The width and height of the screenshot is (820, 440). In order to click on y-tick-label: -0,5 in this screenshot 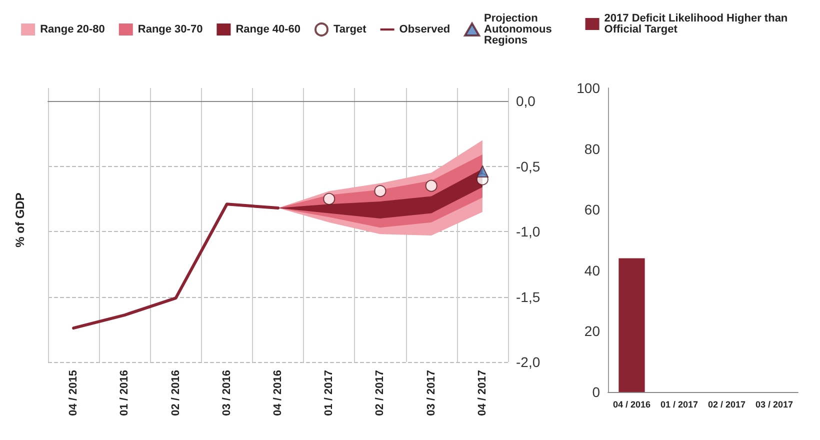, I will do `click(528, 166)`.